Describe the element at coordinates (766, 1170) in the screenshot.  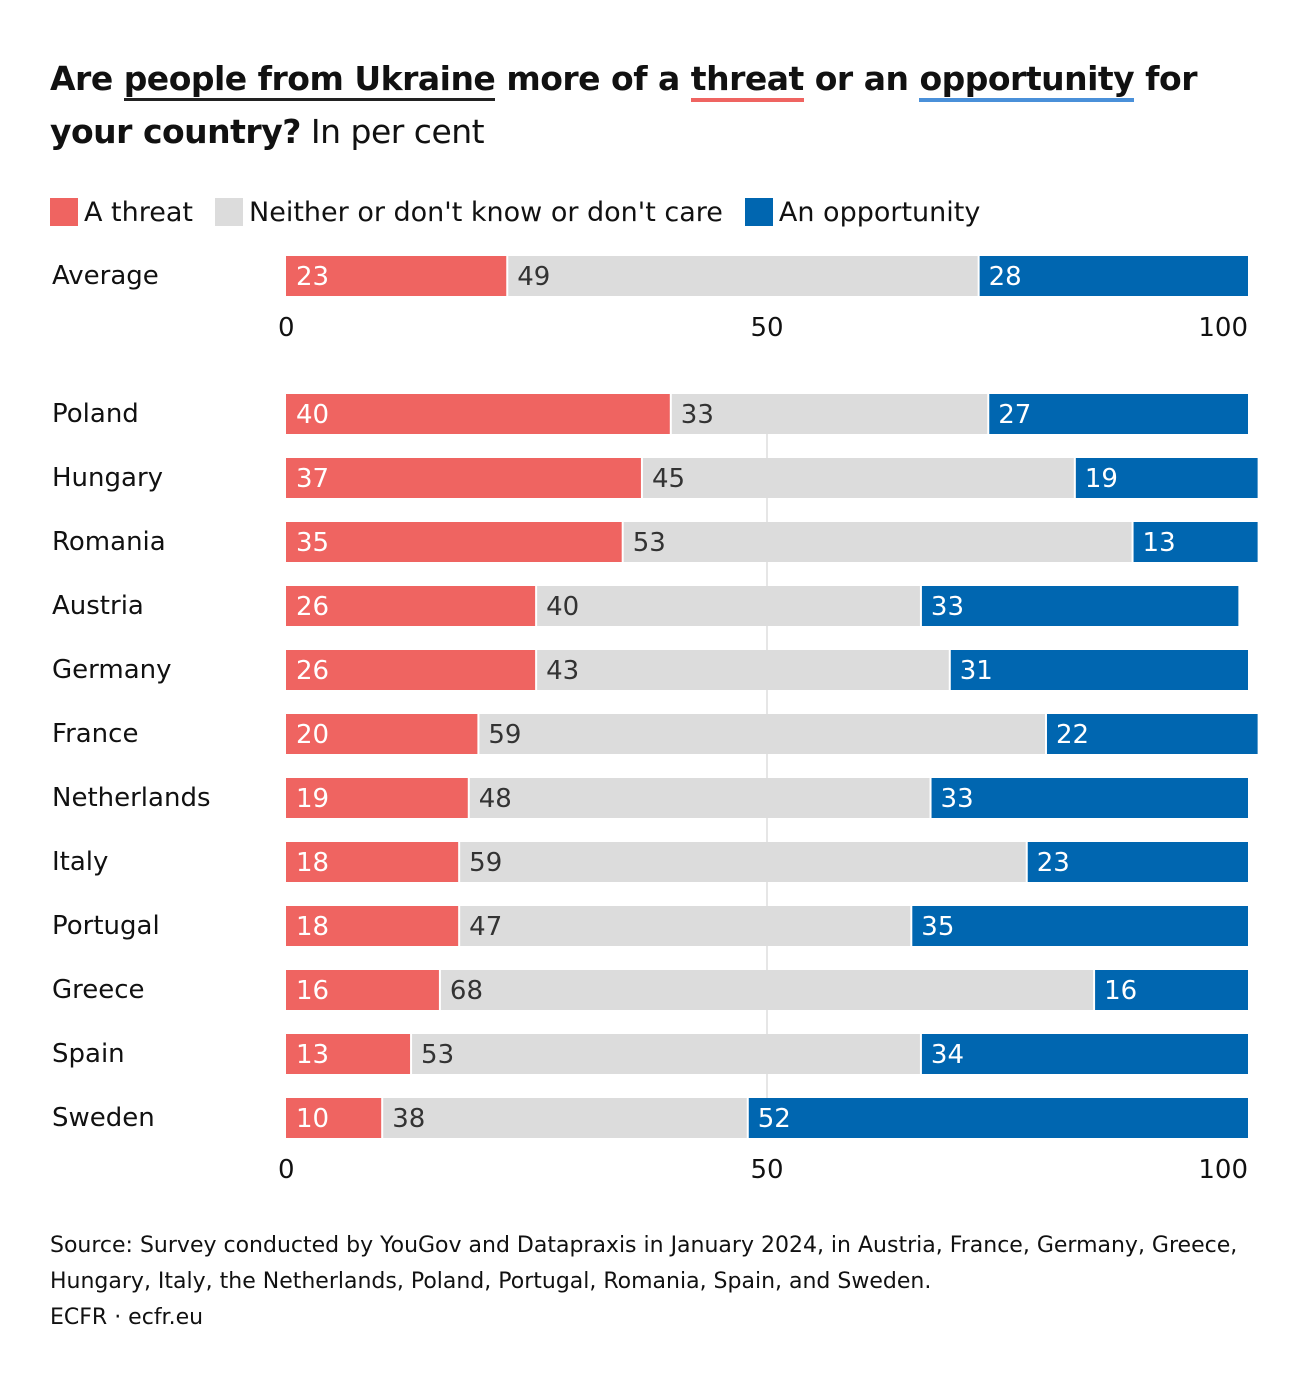
I see `main-axis-tick-label-50: 50` at that location.